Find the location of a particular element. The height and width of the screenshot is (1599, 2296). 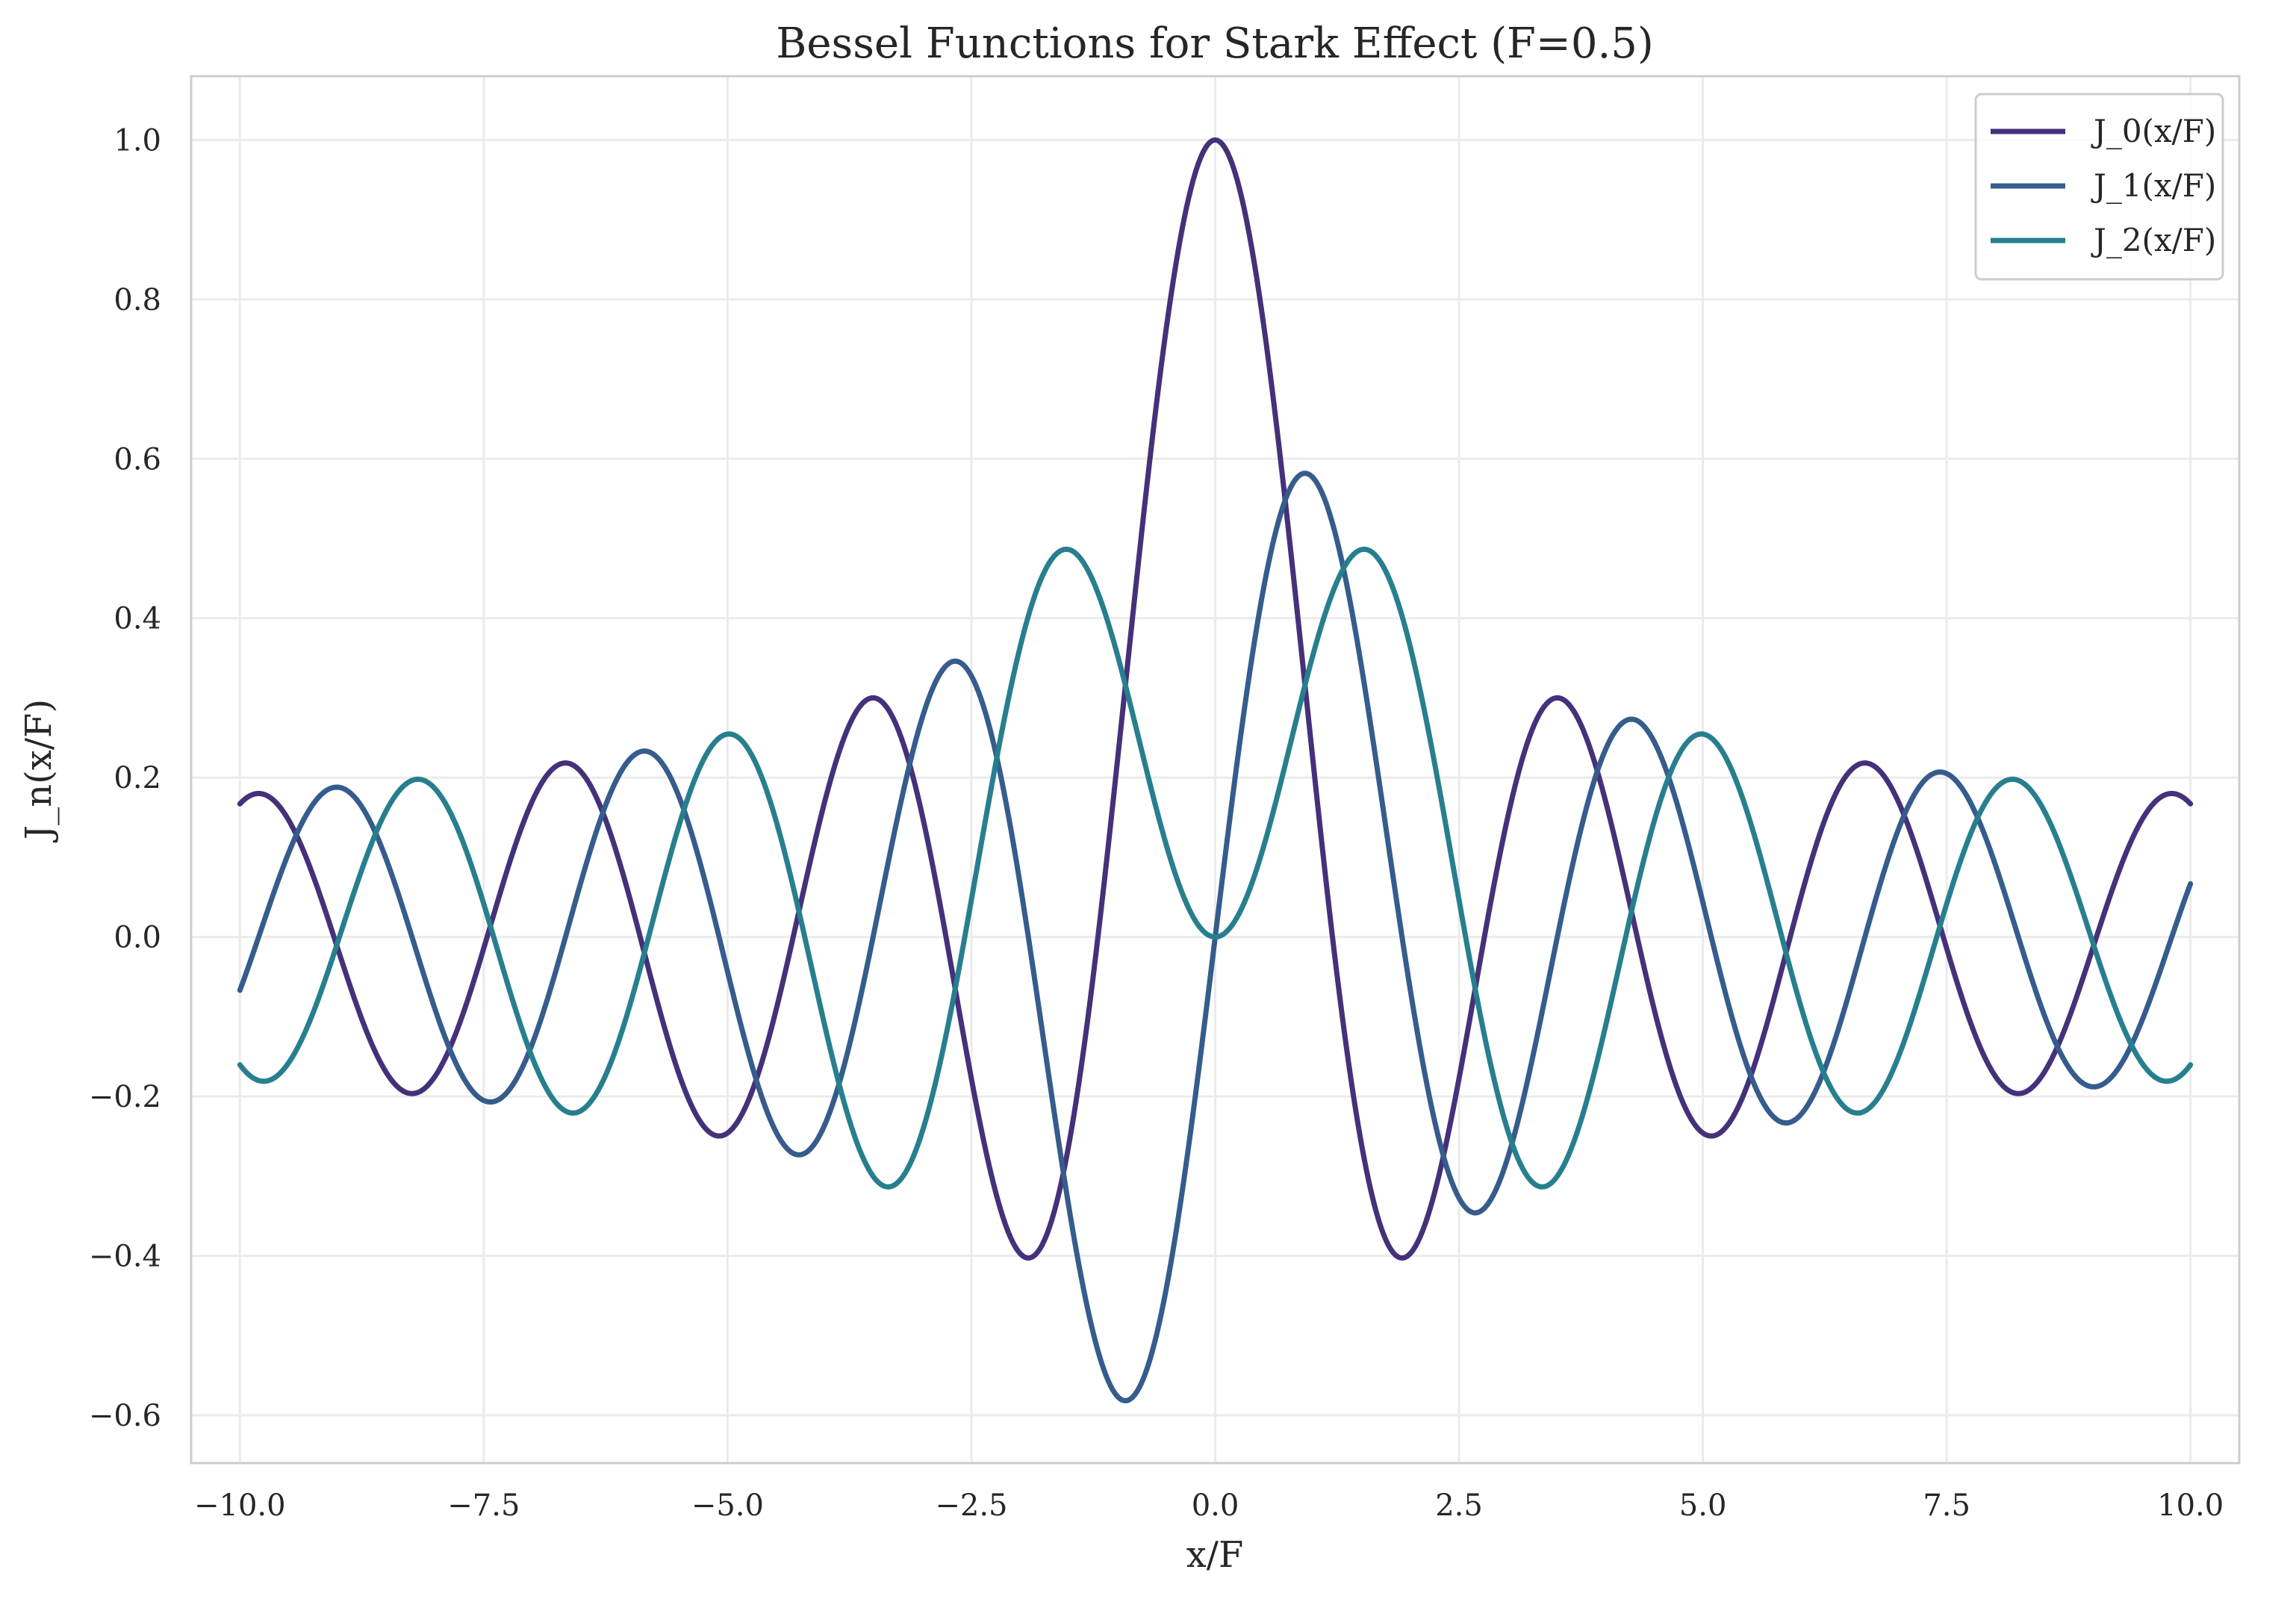

y-tick-label: 0.8 is located at coordinates (137, 300).